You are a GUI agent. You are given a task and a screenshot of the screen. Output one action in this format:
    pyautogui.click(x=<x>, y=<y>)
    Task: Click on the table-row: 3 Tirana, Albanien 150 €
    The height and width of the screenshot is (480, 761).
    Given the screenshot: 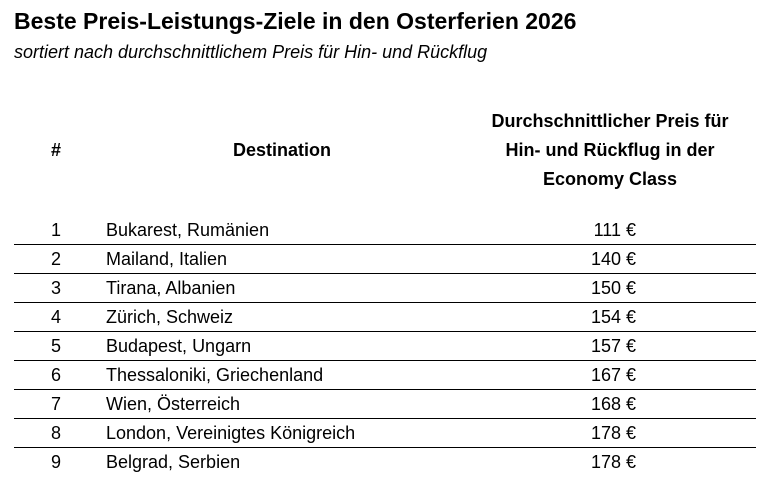 What is the action you would take?
    pyautogui.click(x=385, y=288)
    